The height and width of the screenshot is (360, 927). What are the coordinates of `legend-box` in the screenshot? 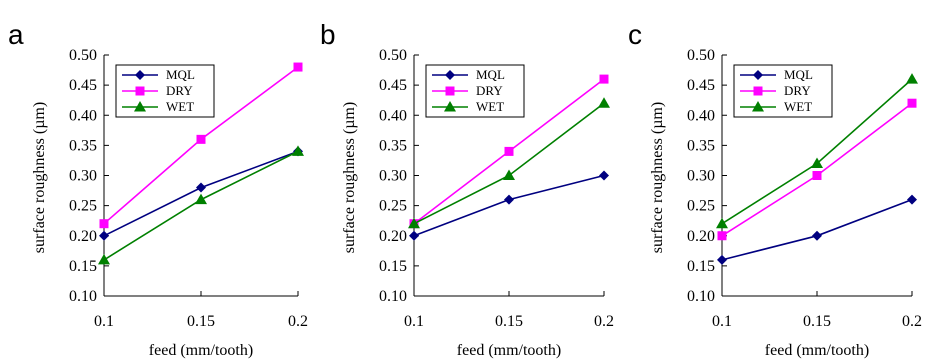 It's located at (165, 91).